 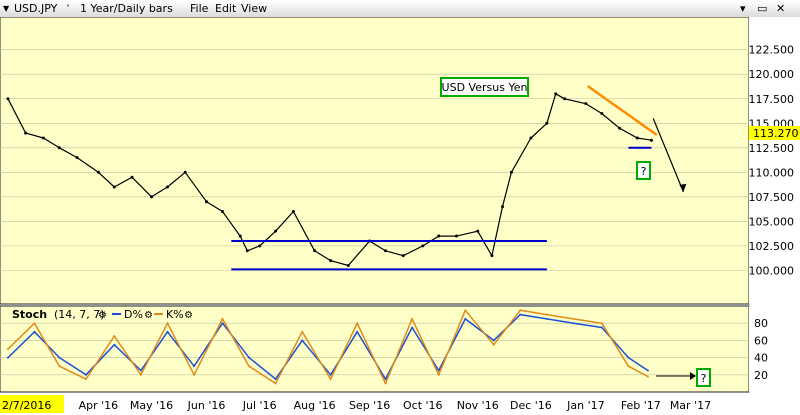 I want to click on projection-arrowhead-icon, so click(x=683, y=187).